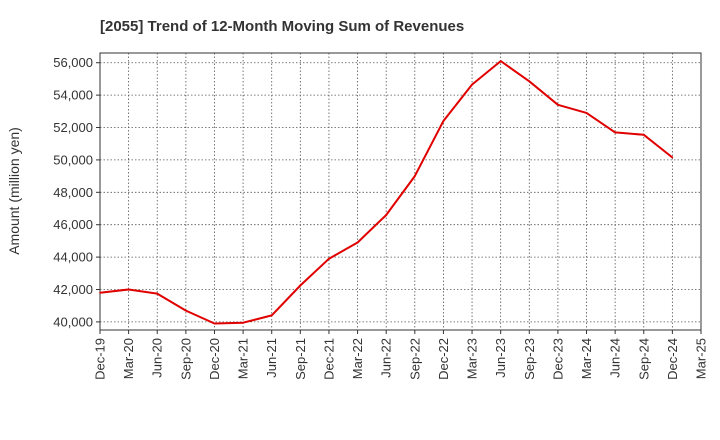  Describe the element at coordinates (701, 358) in the screenshot. I see `x-tick-label: Mar-25` at that location.